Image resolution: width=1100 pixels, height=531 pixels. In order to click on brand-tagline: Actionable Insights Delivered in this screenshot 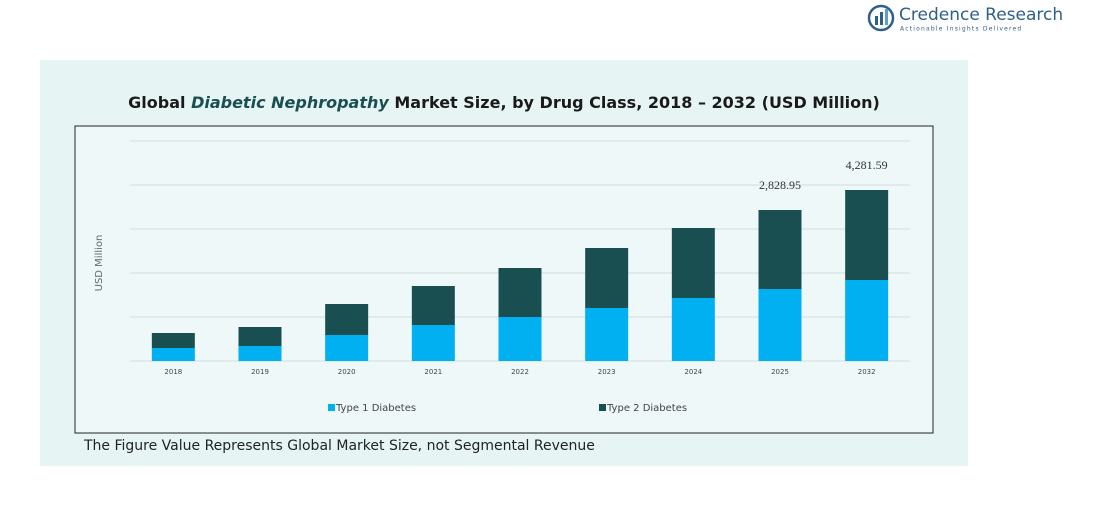, I will do `click(961, 29)`.